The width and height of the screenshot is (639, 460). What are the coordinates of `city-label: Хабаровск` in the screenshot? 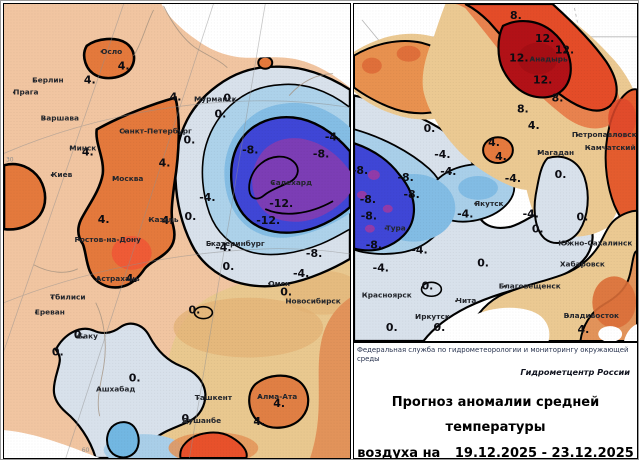 It's located at (582, 263).